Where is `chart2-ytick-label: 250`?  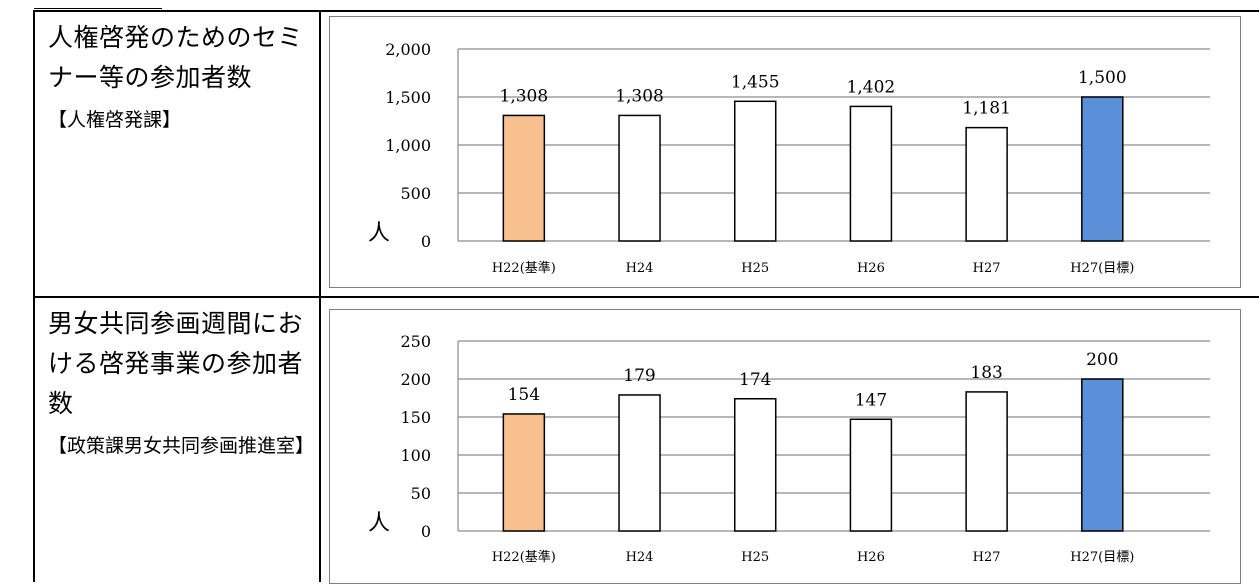
chart2-ytick-label: 250 is located at coordinates (415, 341).